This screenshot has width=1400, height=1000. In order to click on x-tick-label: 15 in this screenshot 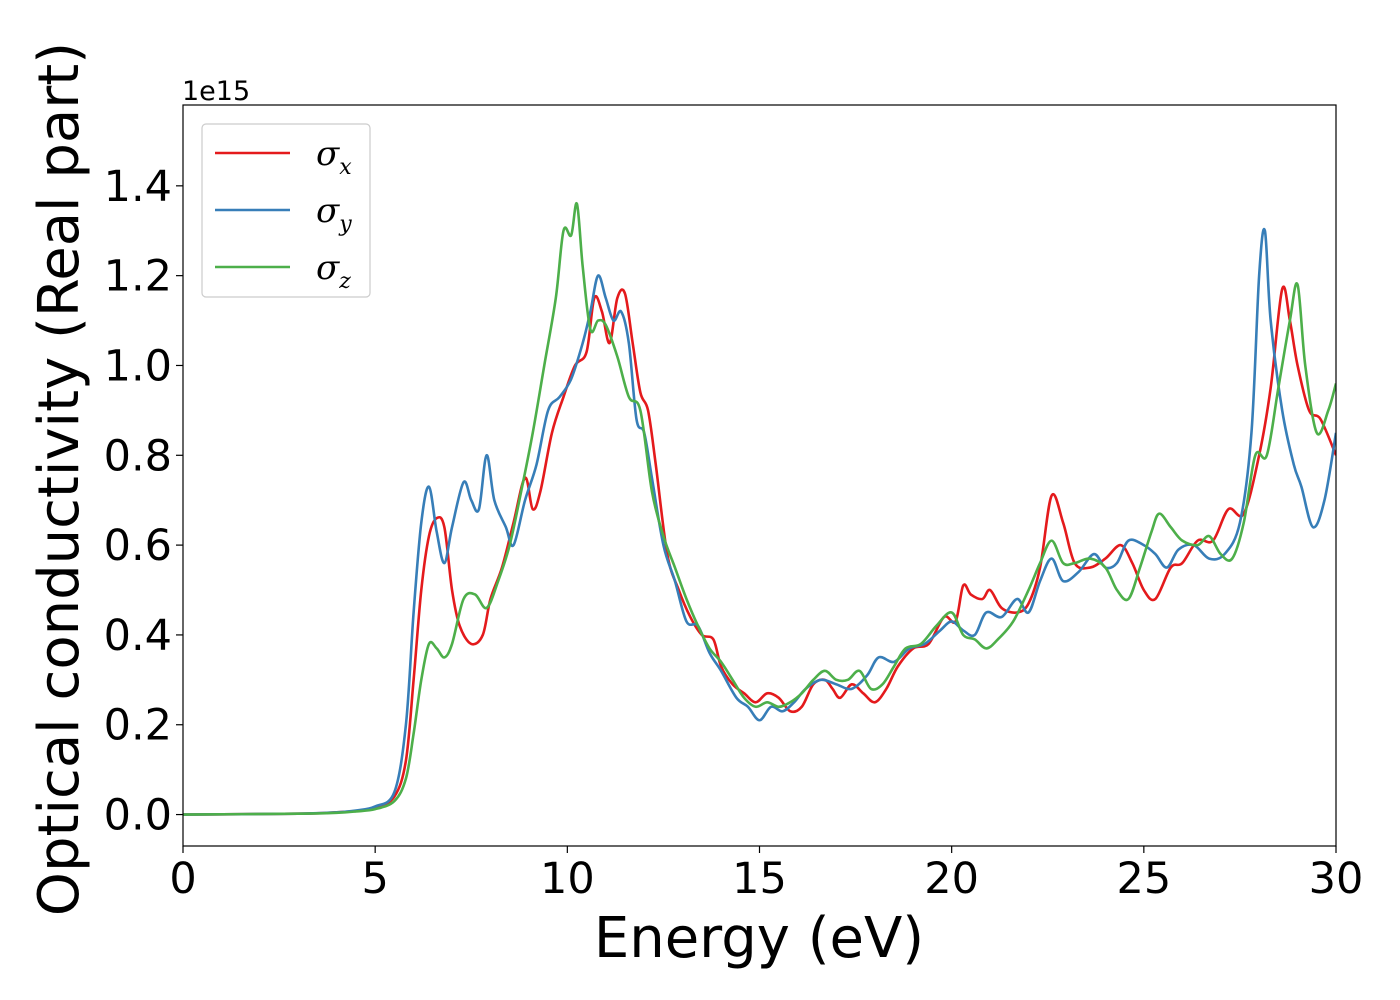, I will do `click(759, 879)`.